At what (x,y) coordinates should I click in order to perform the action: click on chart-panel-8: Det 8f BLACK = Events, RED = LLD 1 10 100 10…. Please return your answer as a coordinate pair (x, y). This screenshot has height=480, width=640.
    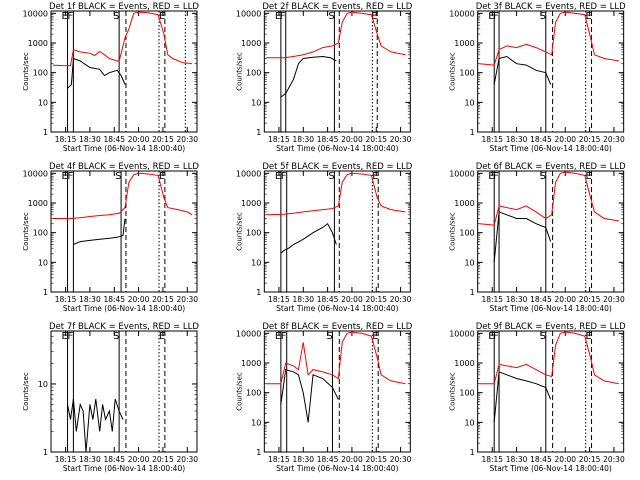
    Looking at the image, I should click on (323, 397).